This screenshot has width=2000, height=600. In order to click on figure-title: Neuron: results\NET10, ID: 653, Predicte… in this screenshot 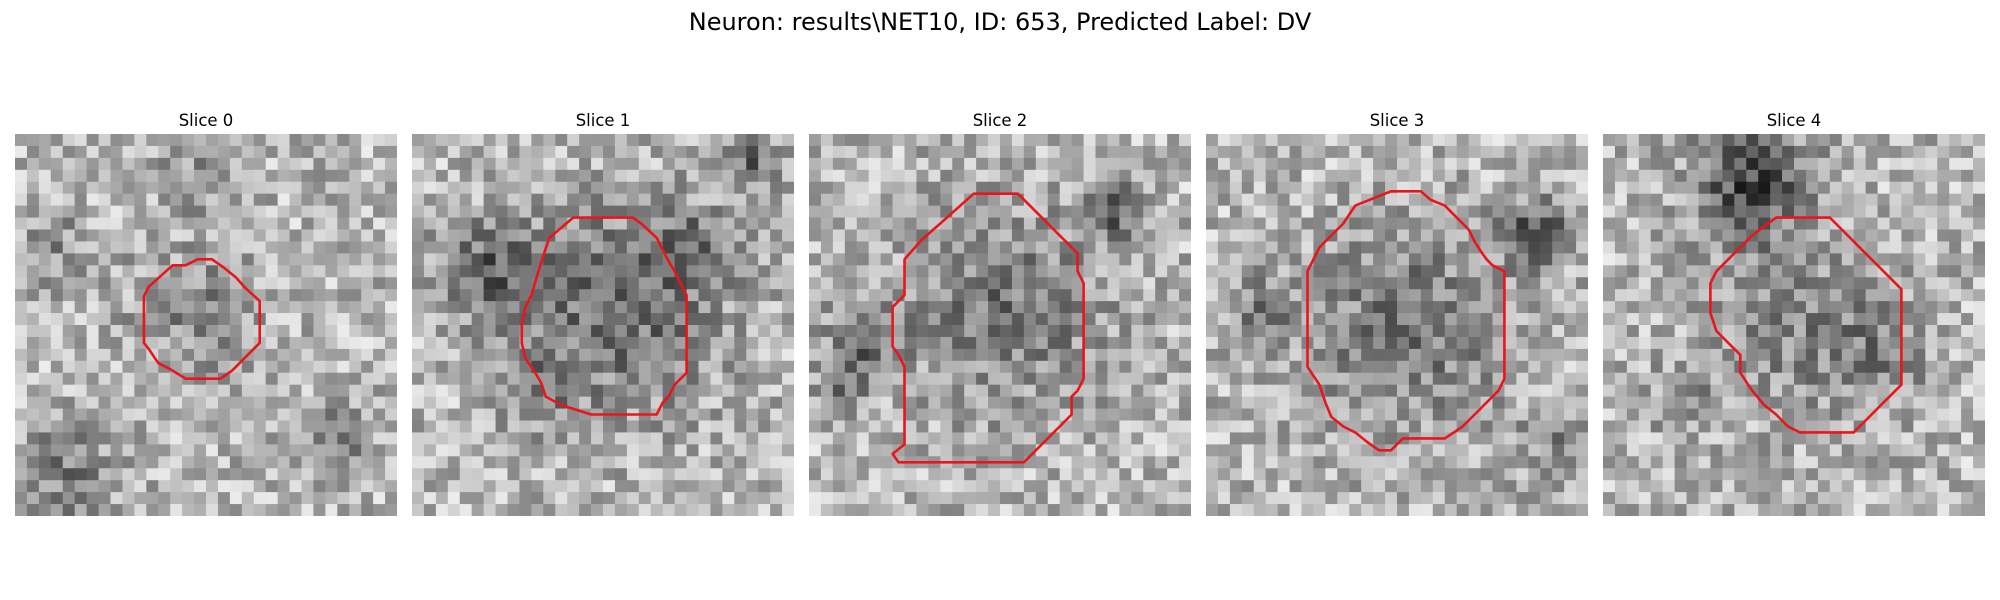, I will do `click(1000, 22)`.